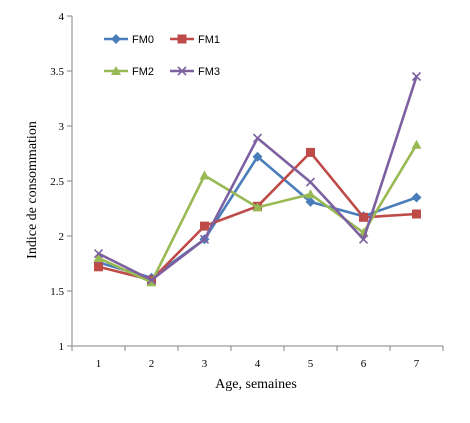  What do you see at coordinates (143, 72) in the screenshot?
I see `legend-label: FM2` at bounding box center [143, 72].